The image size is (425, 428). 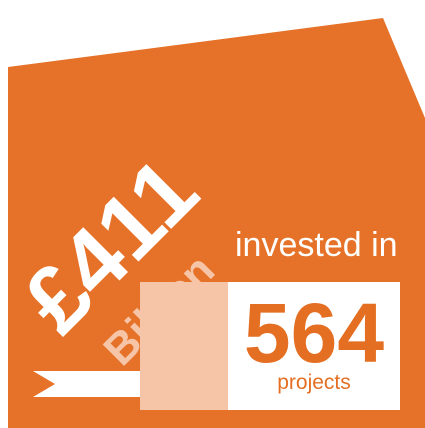 I want to click on ribbon-left-tail, so click(x=86, y=384).